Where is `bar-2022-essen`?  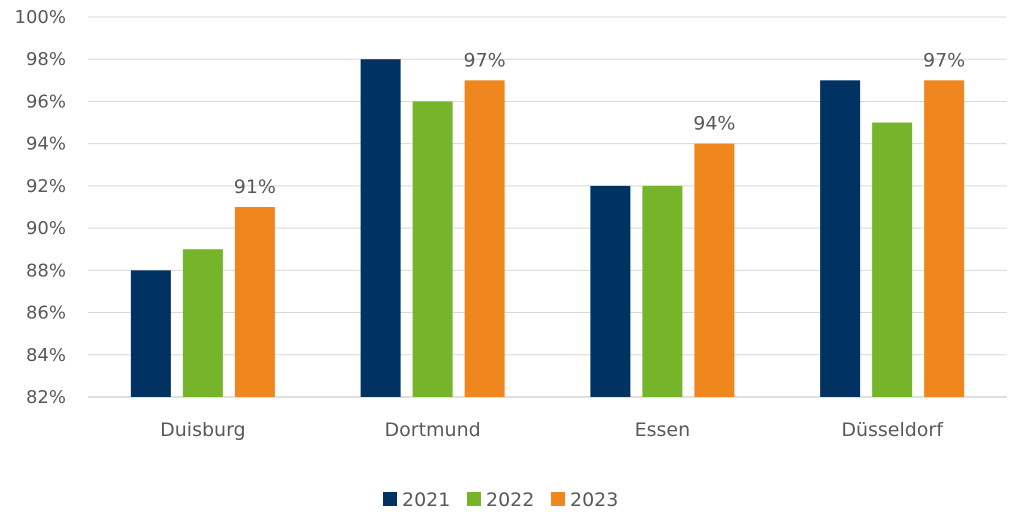
bar-2022-essen is located at coordinates (662, 291).